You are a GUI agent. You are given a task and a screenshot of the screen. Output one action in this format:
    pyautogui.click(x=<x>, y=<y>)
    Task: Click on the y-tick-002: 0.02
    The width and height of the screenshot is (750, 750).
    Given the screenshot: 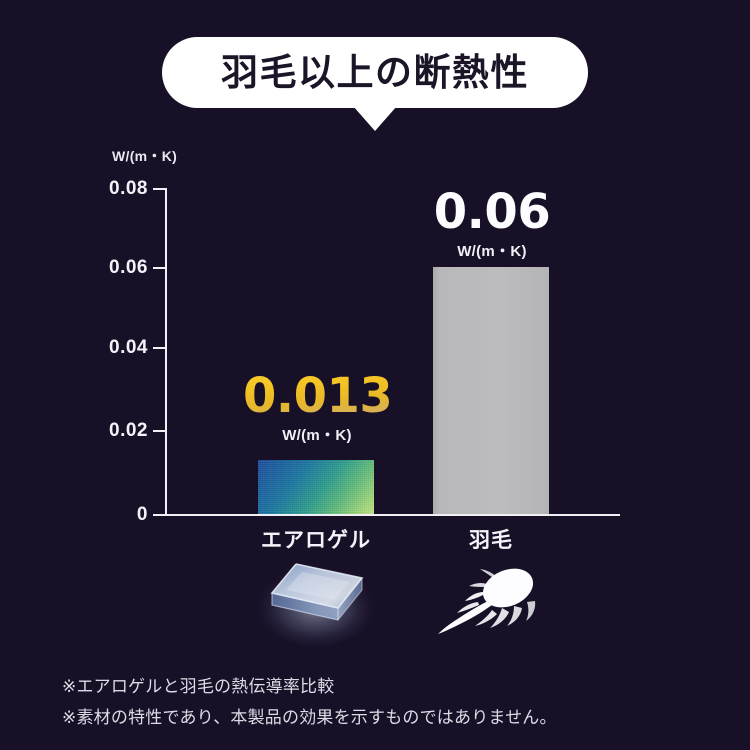 What is the action you would take?
    pyautogui.click(x=74, y=431)
    